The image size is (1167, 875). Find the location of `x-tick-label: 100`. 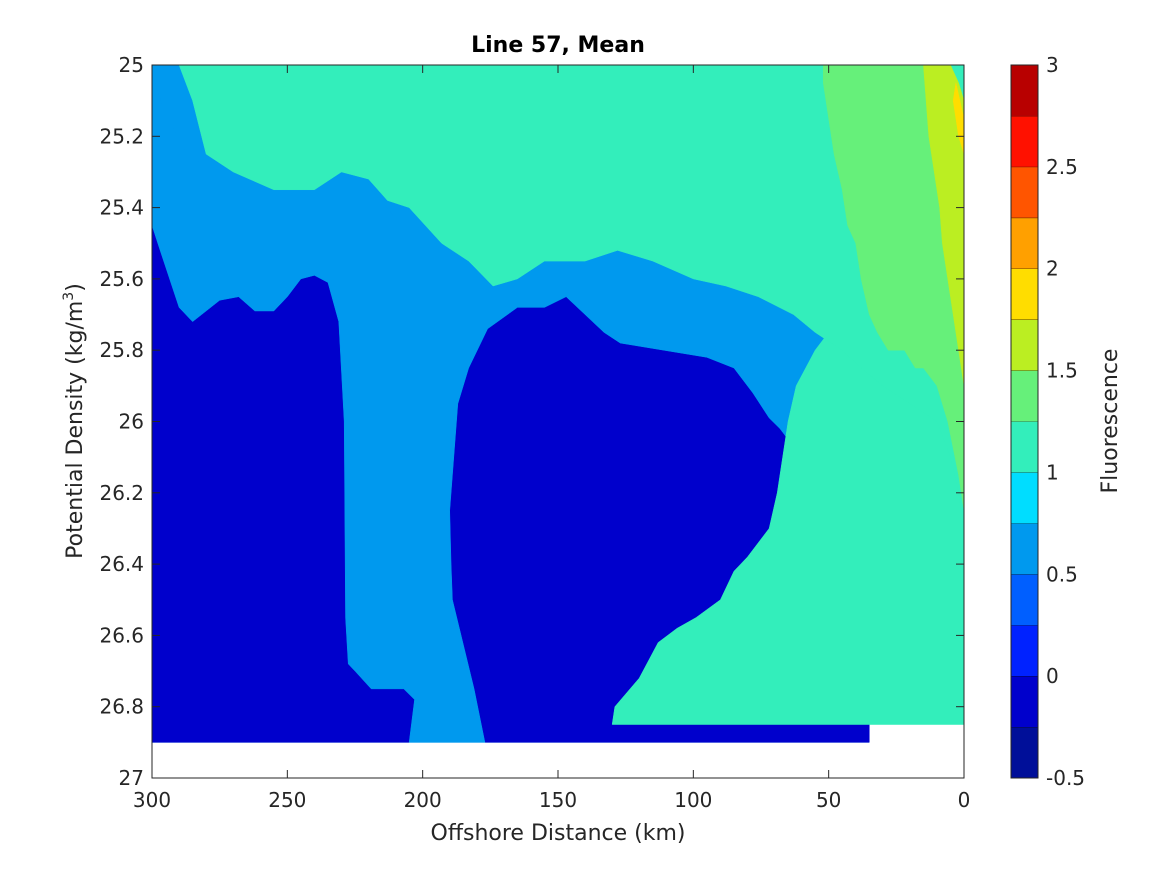

x-tick-label: 100 is located at coordinates (693, 800).